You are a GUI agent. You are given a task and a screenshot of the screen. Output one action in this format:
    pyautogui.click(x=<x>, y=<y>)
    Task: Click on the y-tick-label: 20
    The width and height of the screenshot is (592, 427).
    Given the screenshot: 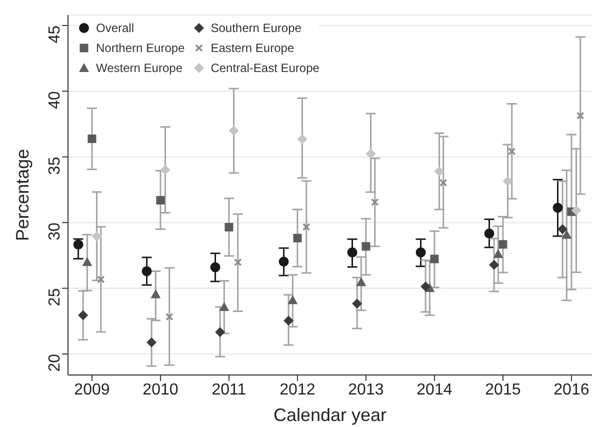 What is the action you would take?
    pyautogui.click(x=55, y=363)
    